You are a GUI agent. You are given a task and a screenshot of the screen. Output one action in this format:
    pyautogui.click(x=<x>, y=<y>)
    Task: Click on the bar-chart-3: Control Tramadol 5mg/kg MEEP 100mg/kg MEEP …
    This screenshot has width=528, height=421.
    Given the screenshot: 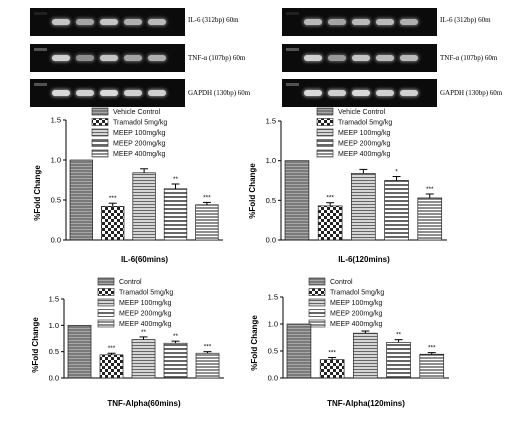 What is the action you would take?
    pyautogui.click(x=127, y=342)
    